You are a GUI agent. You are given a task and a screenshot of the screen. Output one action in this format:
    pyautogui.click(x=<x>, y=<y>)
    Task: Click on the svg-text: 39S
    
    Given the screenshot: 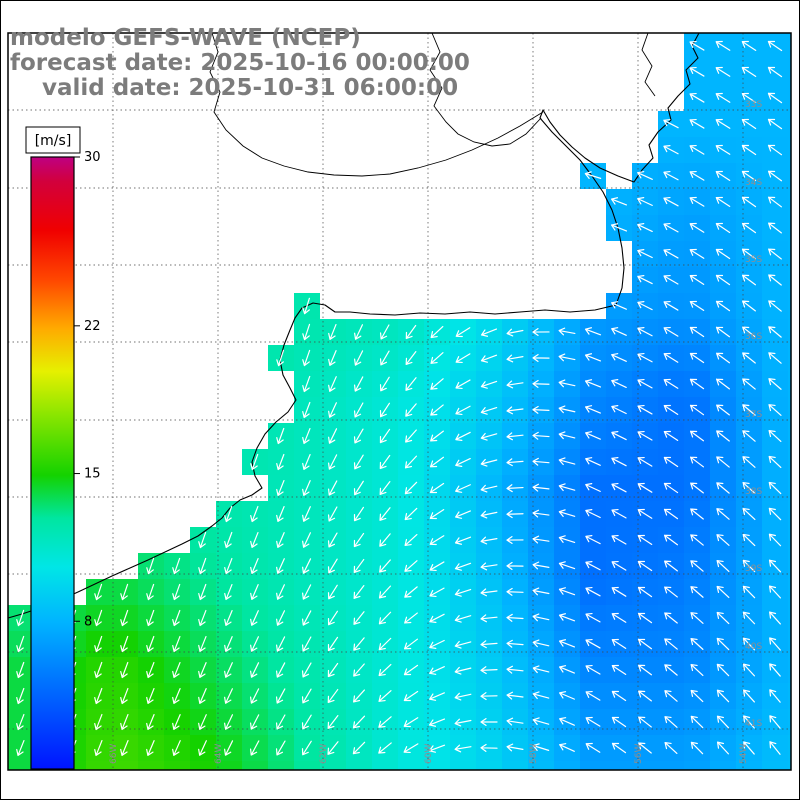 What is the action you would take?
    pyautogui.click(x=753, y=569)
    